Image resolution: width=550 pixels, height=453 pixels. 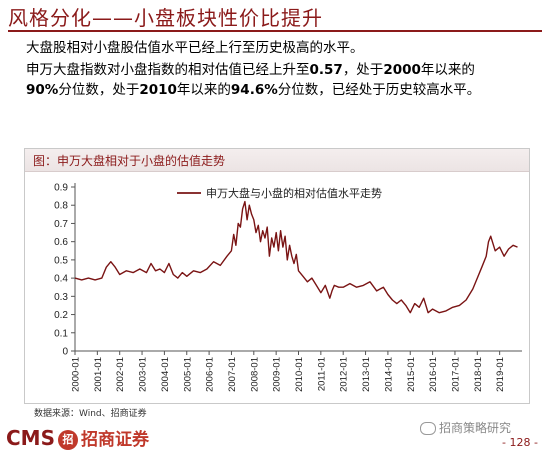 I want to click on x-tick-label: 2001-01, so click(x=98, y=374).